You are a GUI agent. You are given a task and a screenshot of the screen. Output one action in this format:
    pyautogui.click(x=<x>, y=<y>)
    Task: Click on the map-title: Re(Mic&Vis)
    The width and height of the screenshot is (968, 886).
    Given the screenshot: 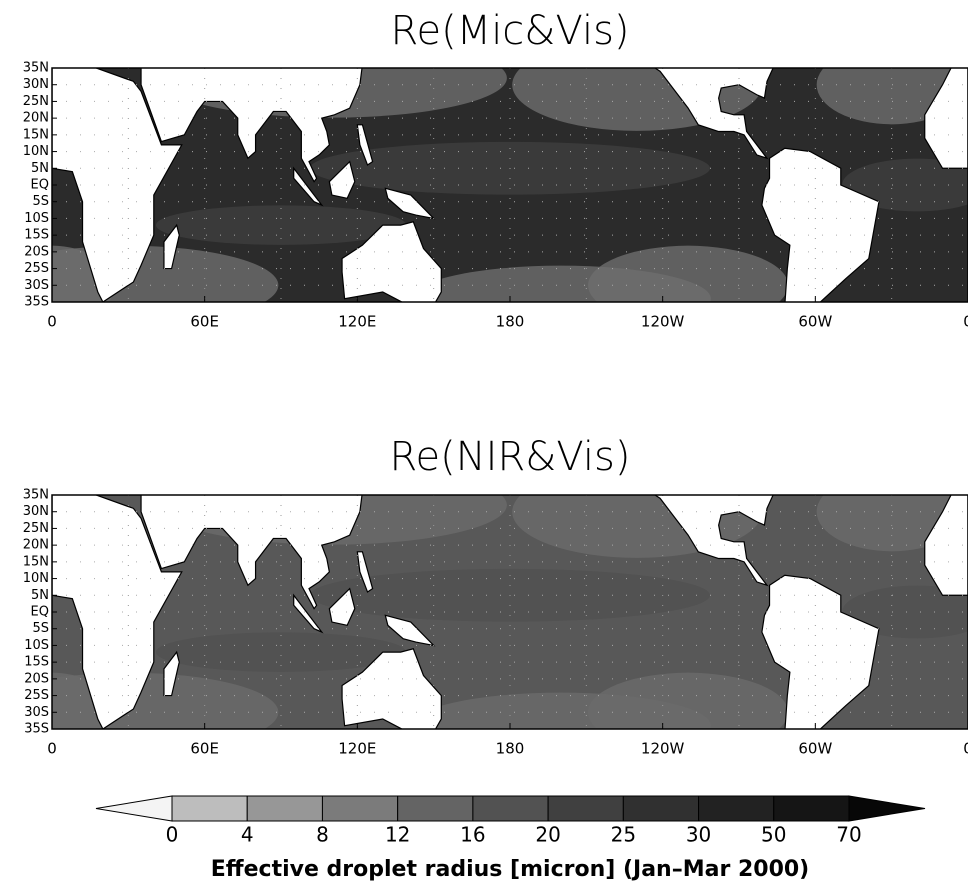 What is the action you would take?
    pyautogui.click(x=509, y=31)
    